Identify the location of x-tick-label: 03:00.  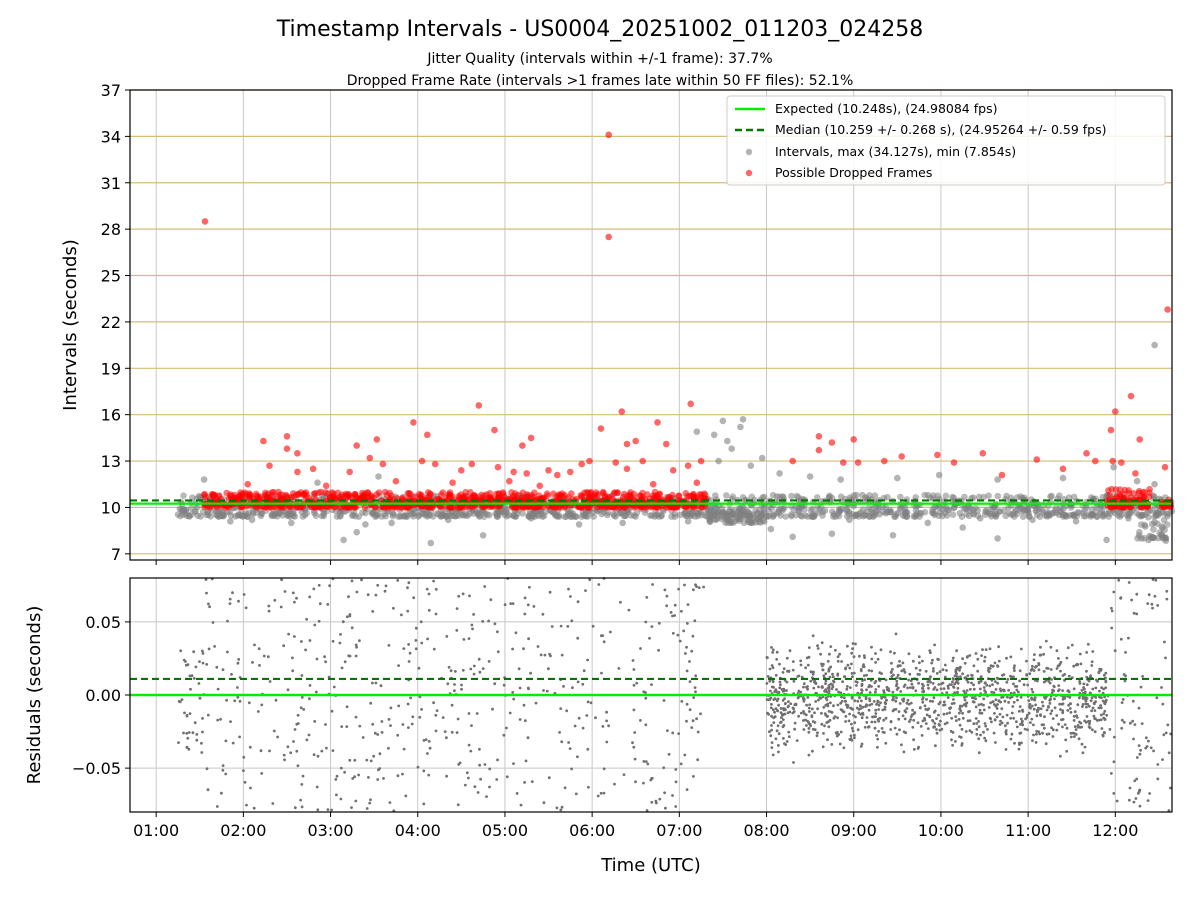
(330, 830).